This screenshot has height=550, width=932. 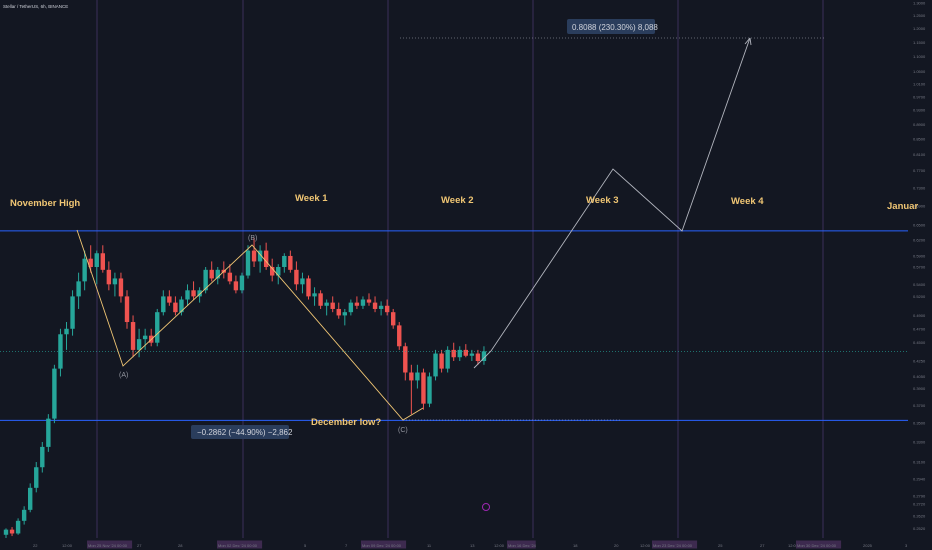 What do you see at coordinates (919, 515) in the screenshot?
I see `price-tick-label: 0.2620` at bounding box center [919, 515].